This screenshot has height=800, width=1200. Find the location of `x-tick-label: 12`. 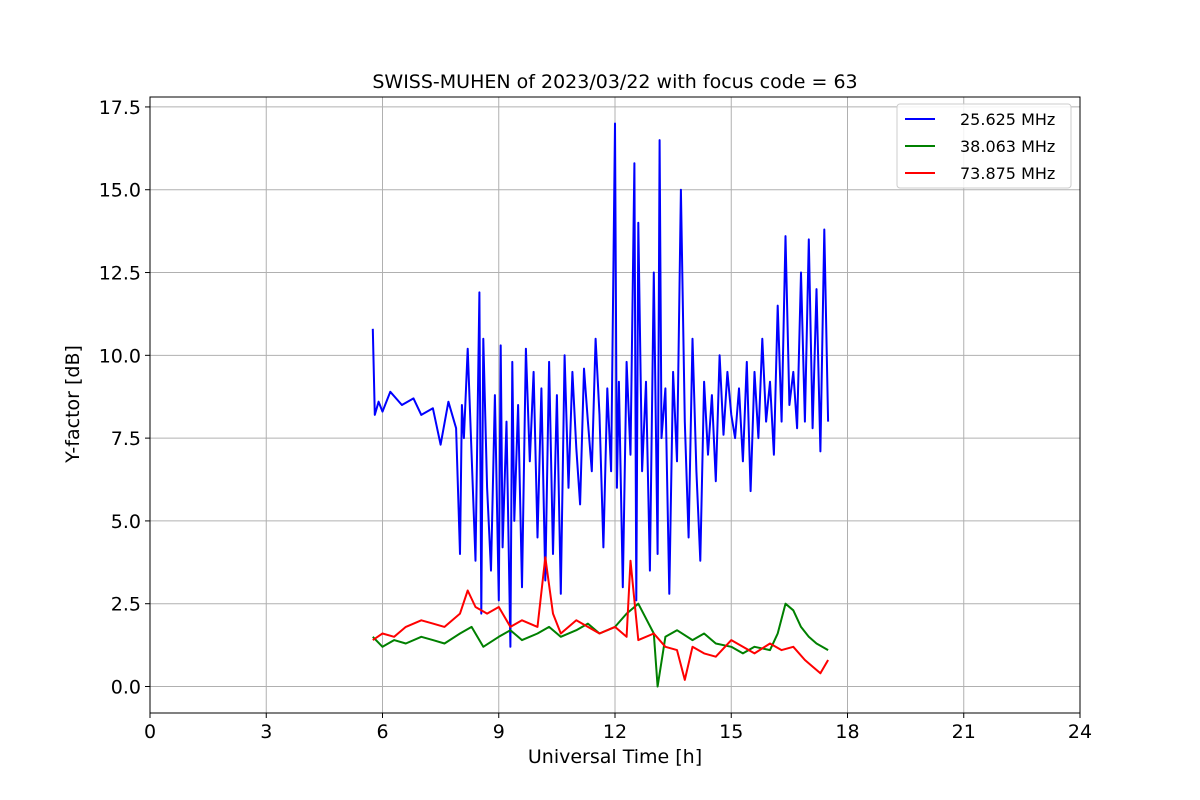

x-tick-label: 12 is located at coordinates (615, 732).